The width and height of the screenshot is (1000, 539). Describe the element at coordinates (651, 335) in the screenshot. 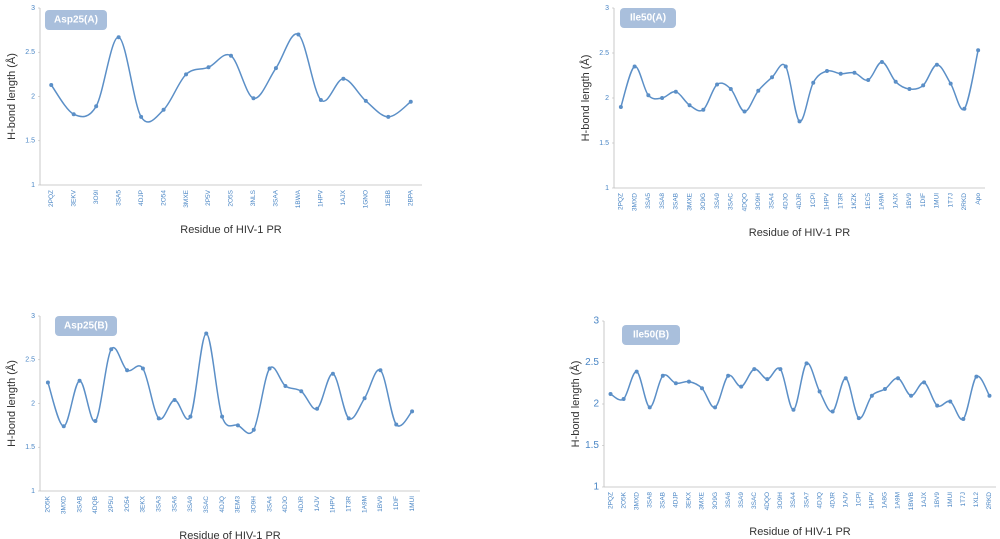

I see `title-box` at that location.